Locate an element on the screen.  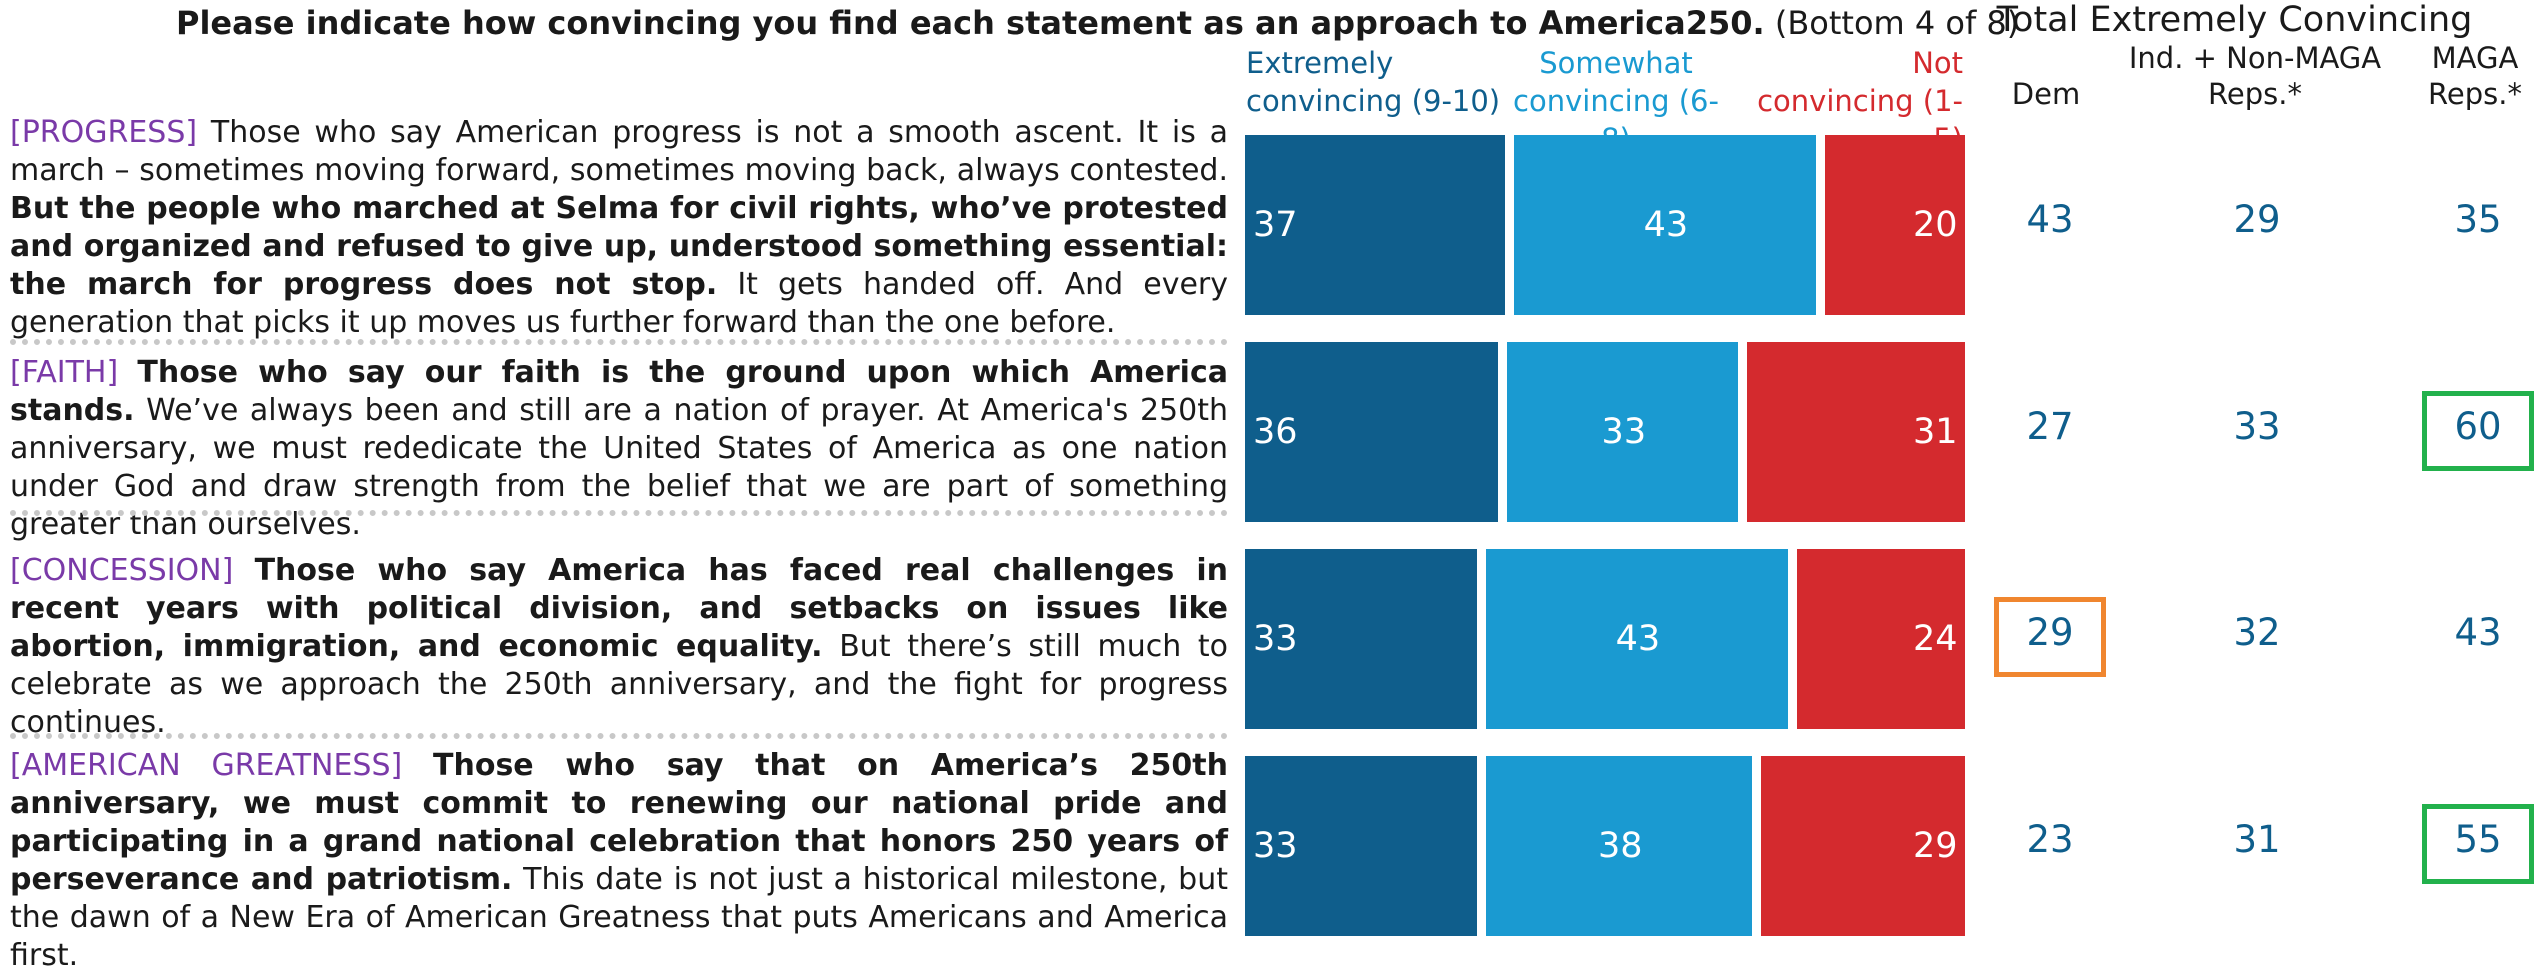
total-value-maga: 60 is located at coordinates (2478, 426).